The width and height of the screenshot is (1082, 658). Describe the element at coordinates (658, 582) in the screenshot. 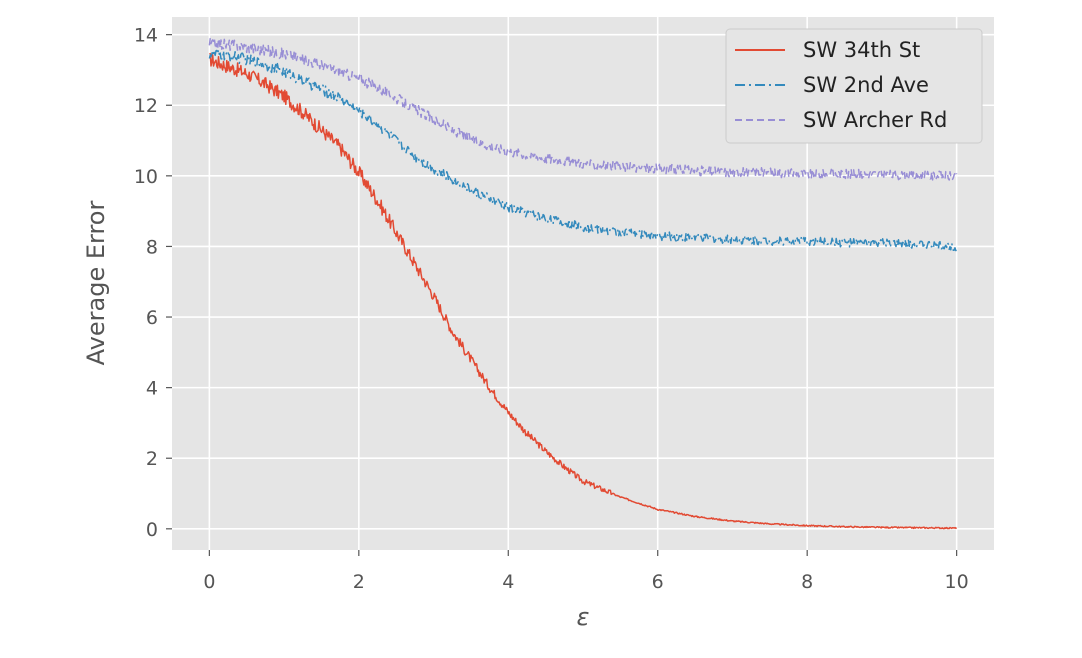

I see `x-tick-label: 6` at that location.